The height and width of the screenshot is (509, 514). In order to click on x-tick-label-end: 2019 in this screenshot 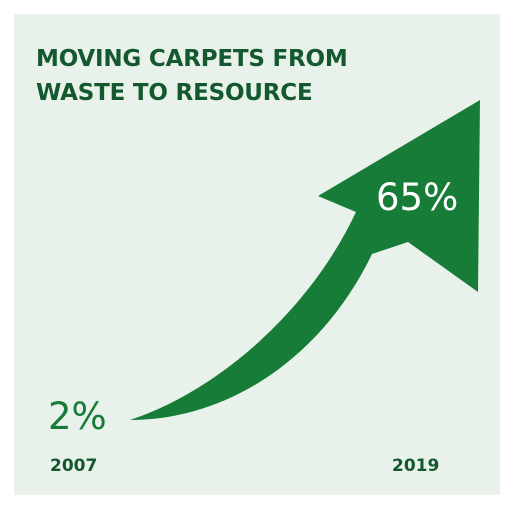, I will do `click(416, 466)`.